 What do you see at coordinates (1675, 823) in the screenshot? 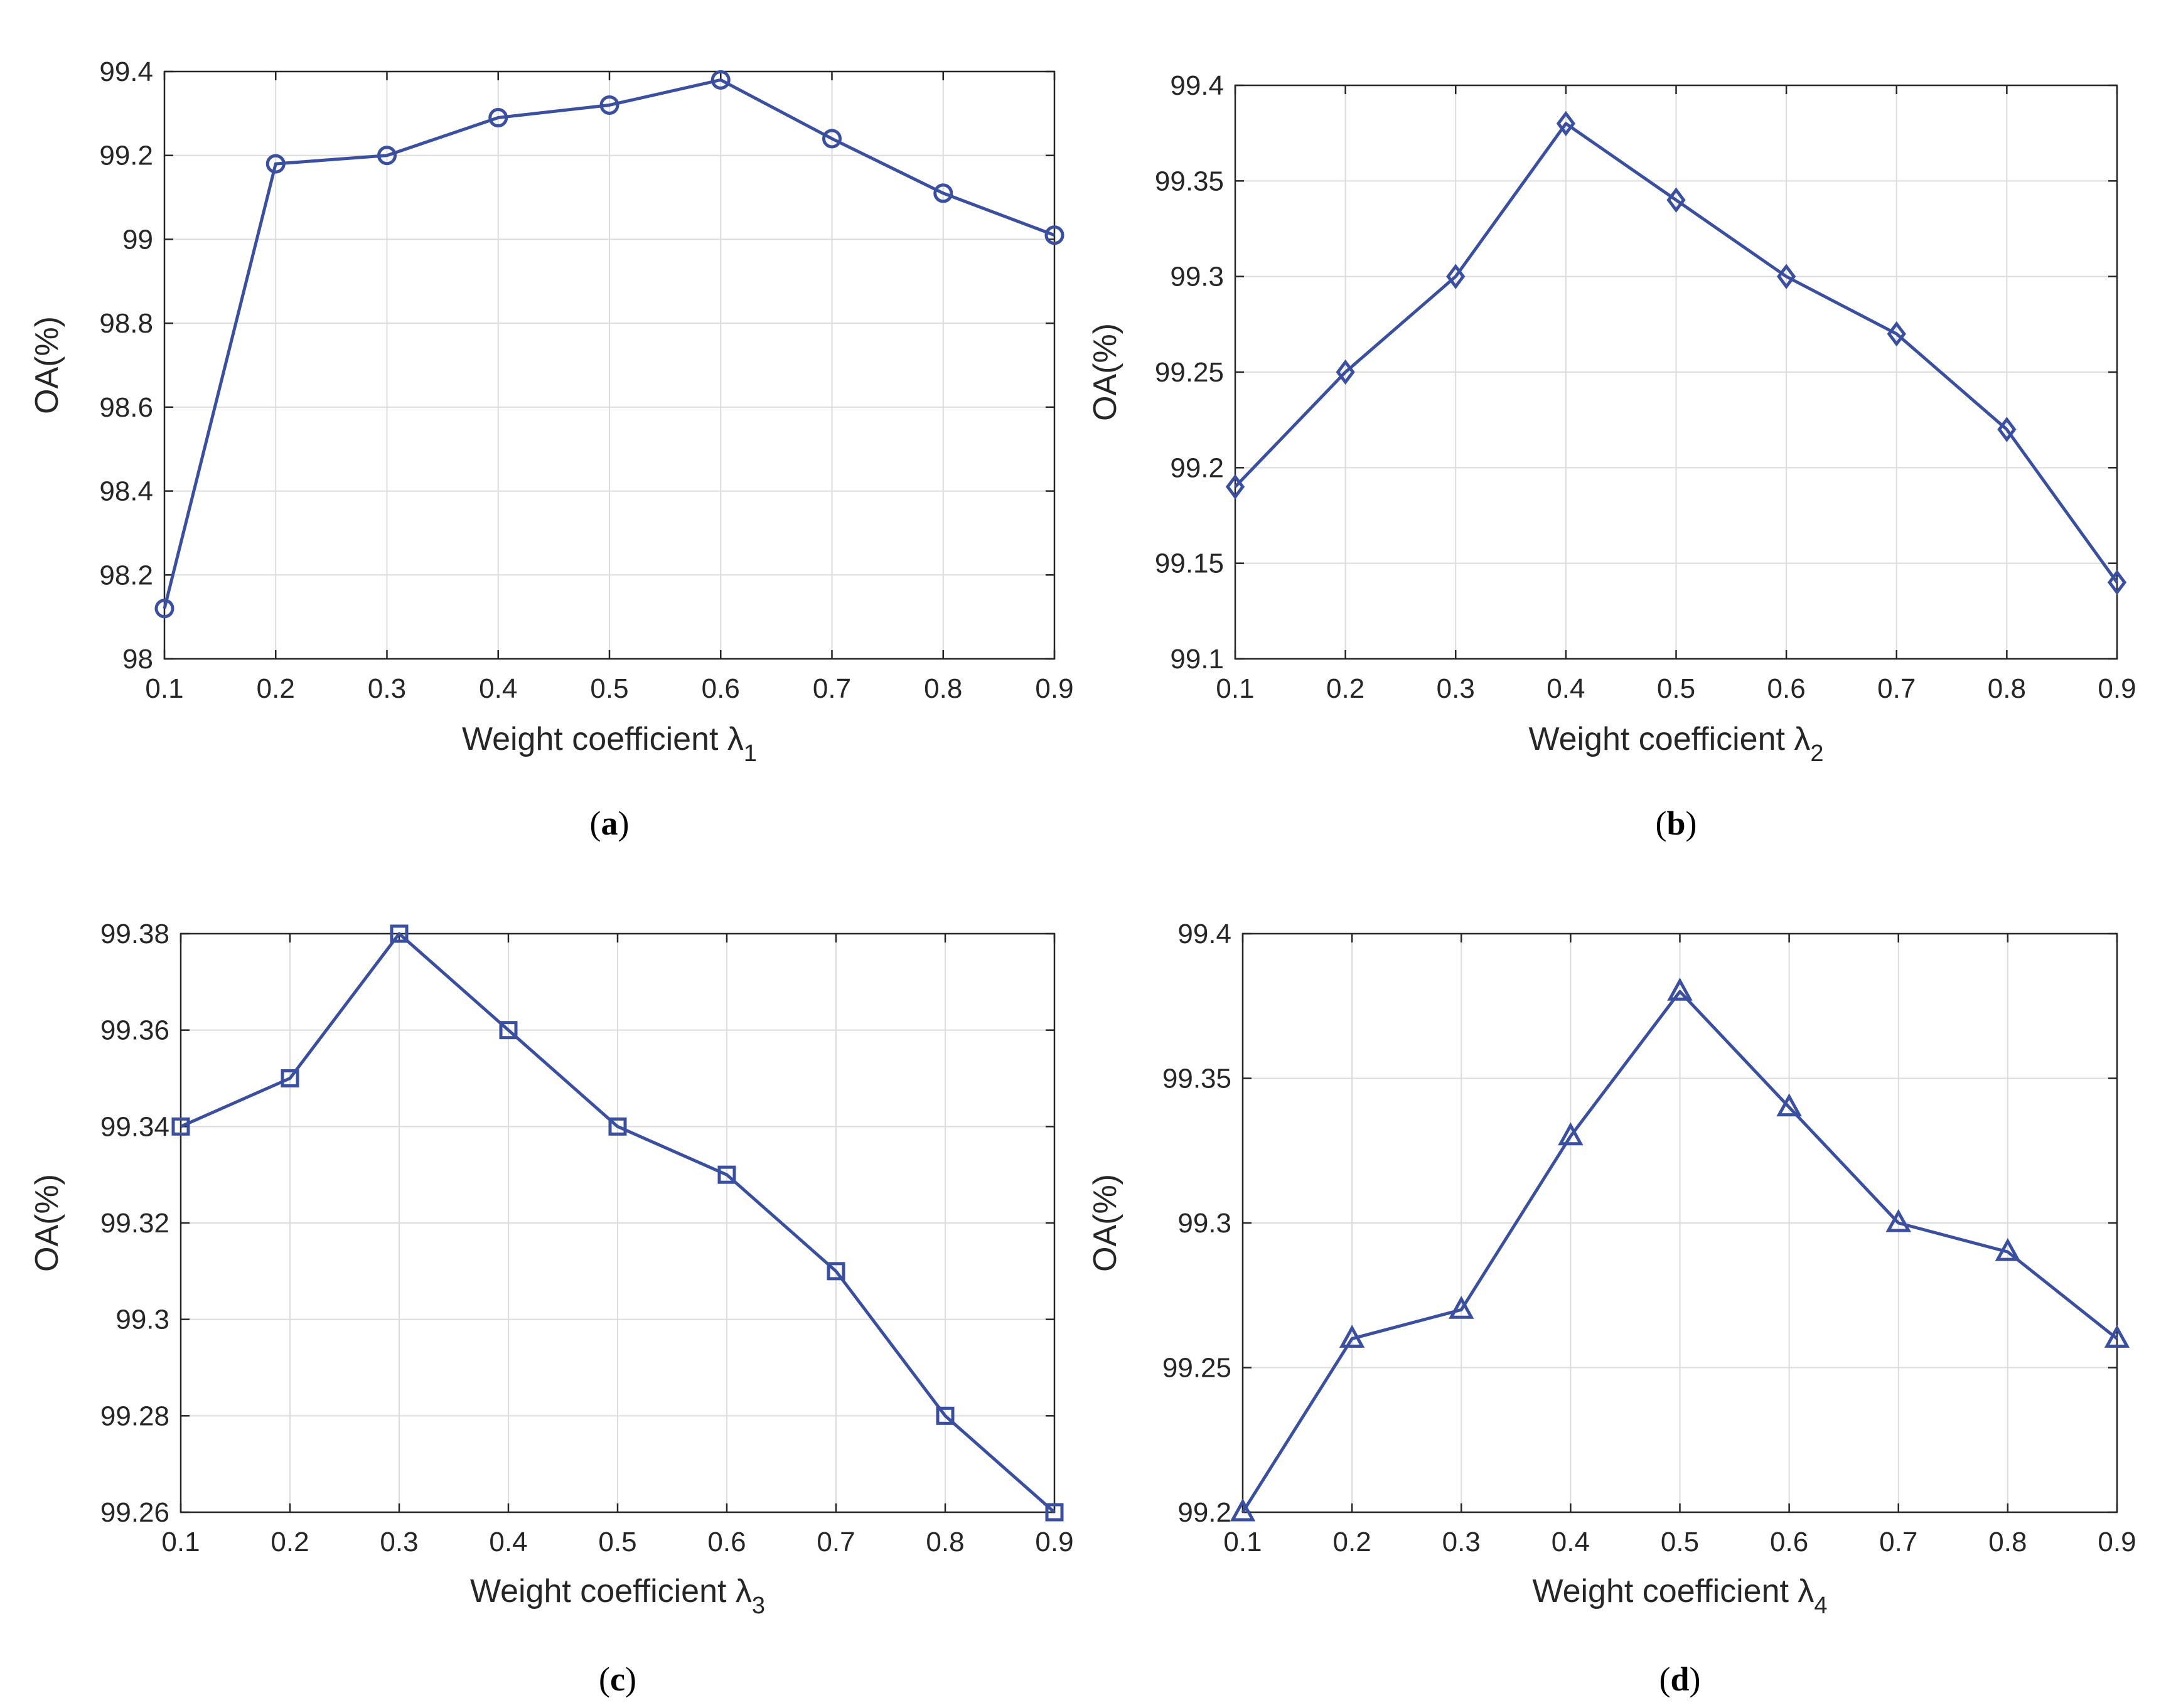
I see `caption-letter: b` at bounding box center [1675, 823].